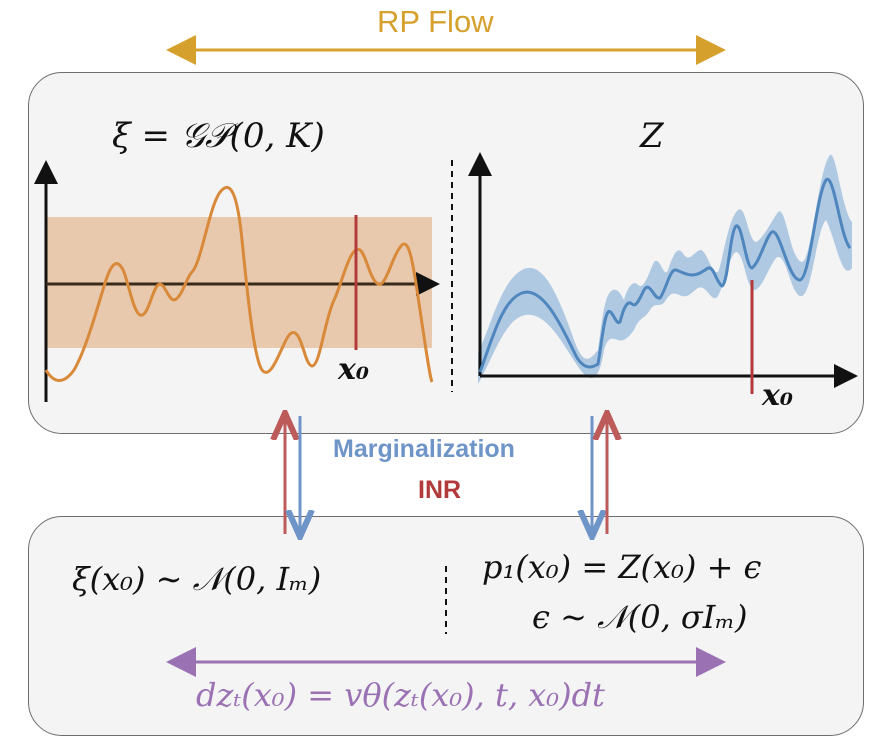 The width and height of the screenshot is (896, 752). I want to click on gp-prior-title: ξ = 𝒢𝒫(0, K), so click(218, 136).